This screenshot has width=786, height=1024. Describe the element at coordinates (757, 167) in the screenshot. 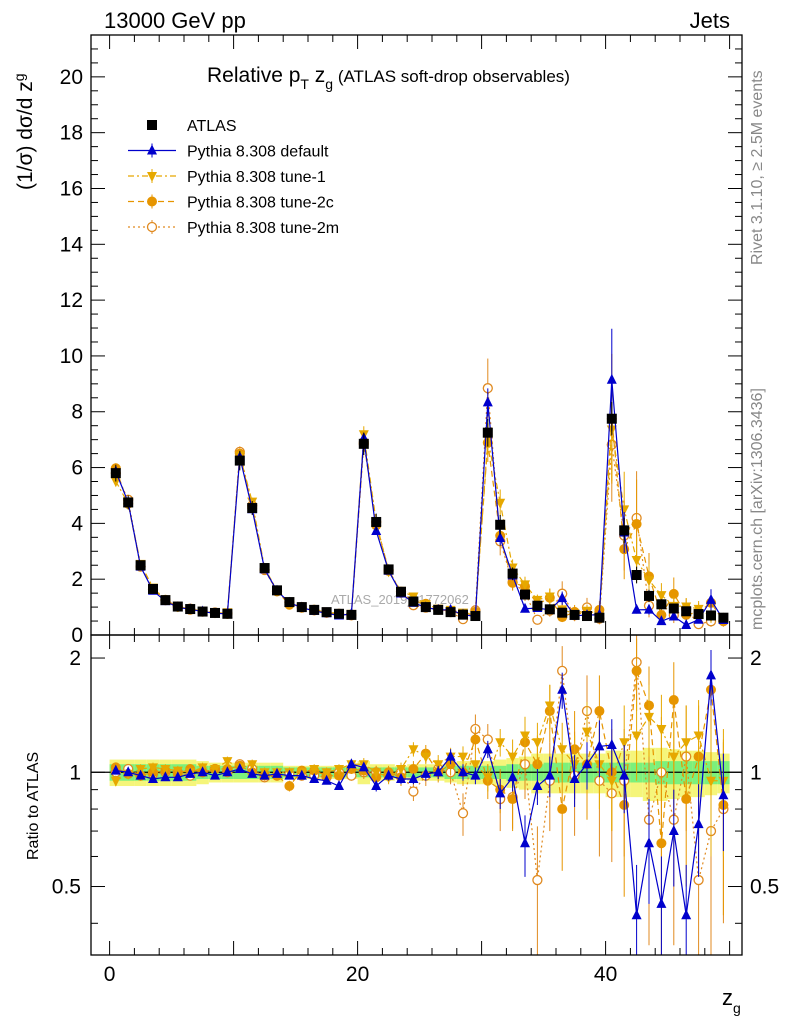

I see `rivet-label: Rivet 3.1.10, ≥ 2.5M events` at that location.